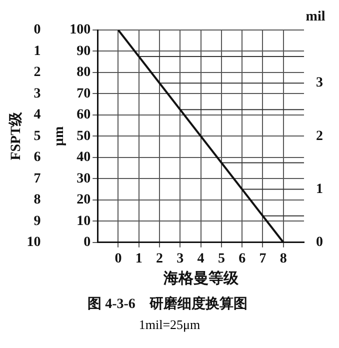  Describe the element at coordinates (33, 242) in the screenshot. I see `y3-tick-label: 10` at that location.